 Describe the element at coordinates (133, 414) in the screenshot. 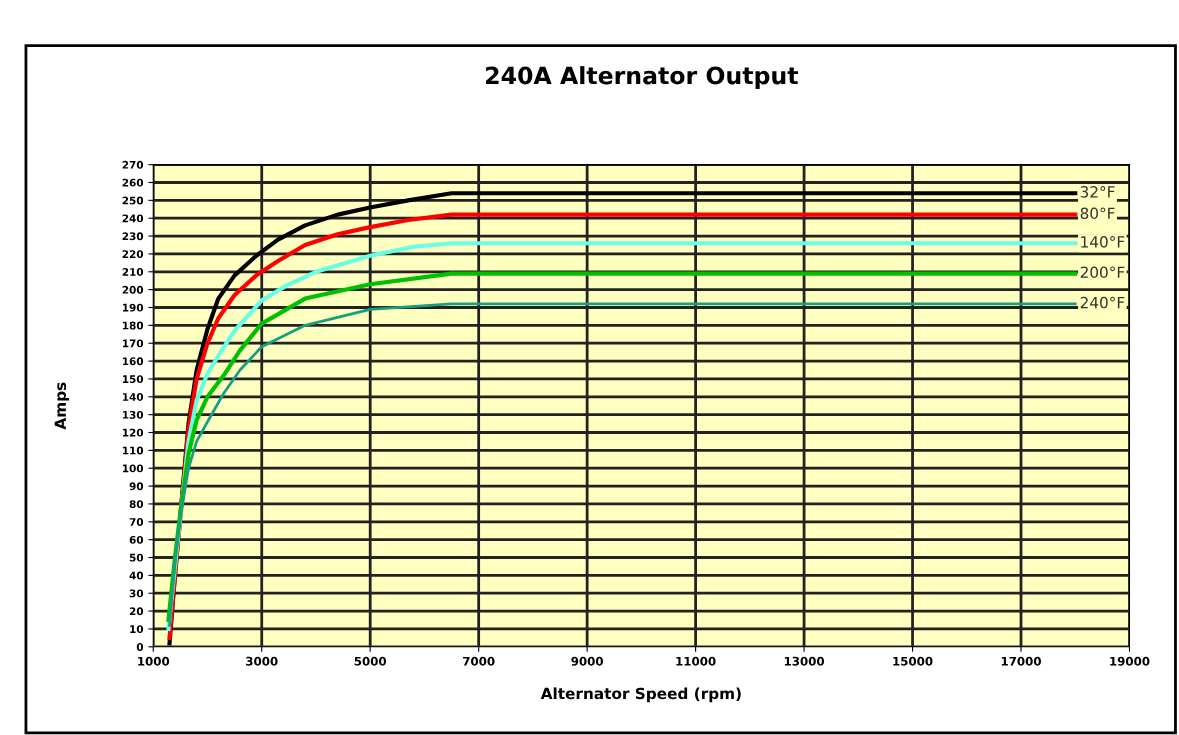

I see `y-tick-label: 130` at that location.